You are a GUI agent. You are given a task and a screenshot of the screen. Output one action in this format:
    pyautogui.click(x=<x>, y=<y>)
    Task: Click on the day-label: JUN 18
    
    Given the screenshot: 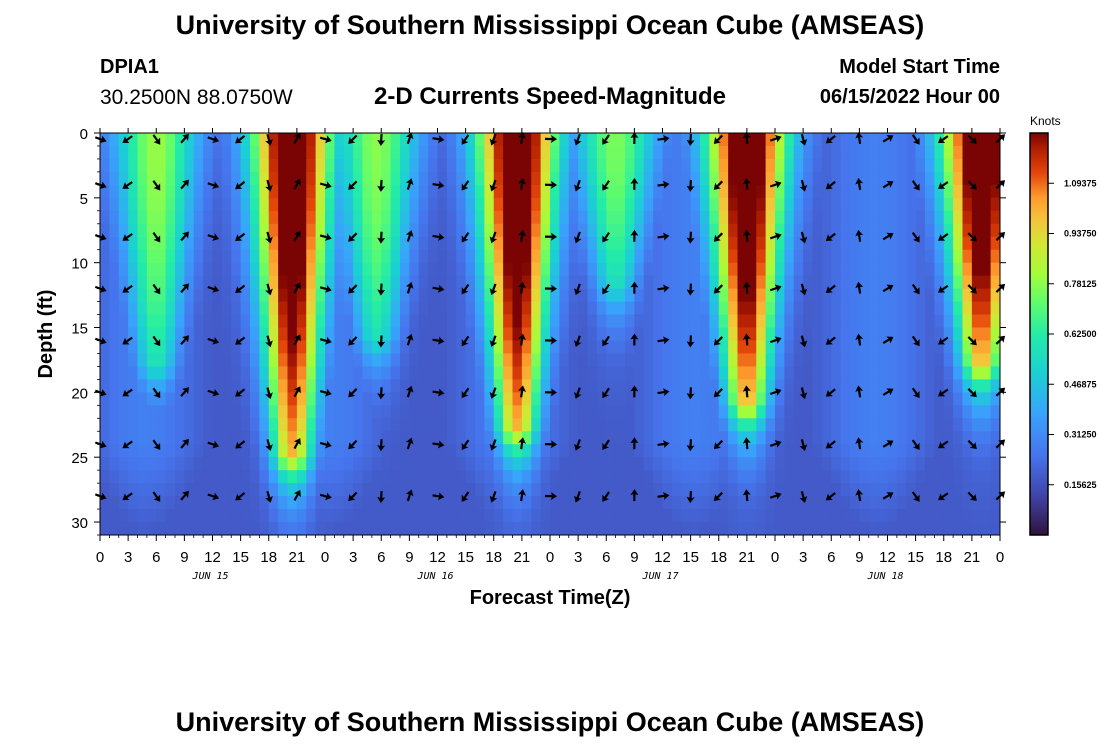 What is the action you would take?
    pyautogui.click(x=884, y=576)
    